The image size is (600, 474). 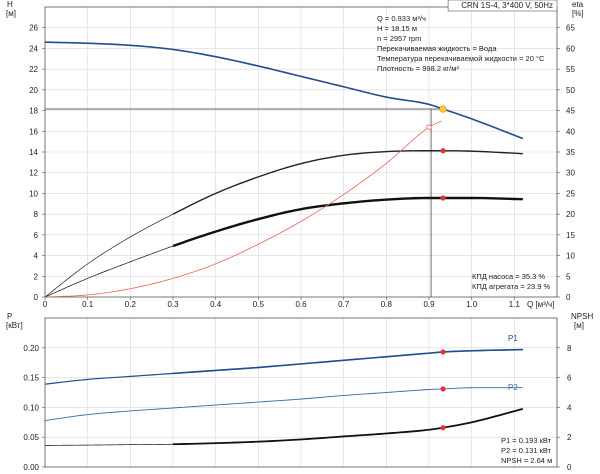 What do you see at coordinates (578, 13) in the screenshot?
I see `eta-axis-unit: [%]` at bounding box center [578, 13].